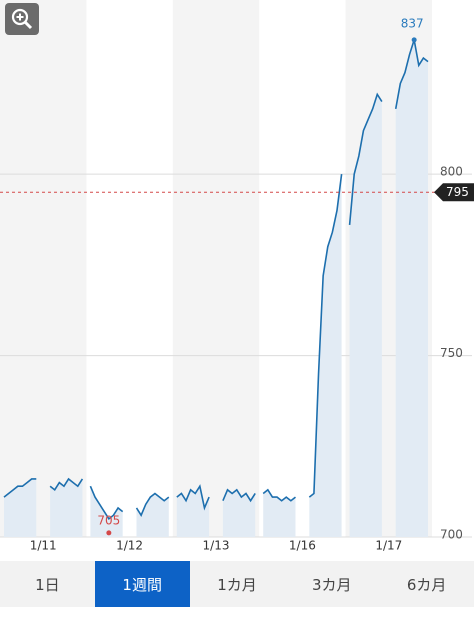 This screenshot has width=474, height=617. What do you see at coordinates (332, 584) in the screenshot?
I see `range-tab: 3カ月` at bounding box center [332, 584].